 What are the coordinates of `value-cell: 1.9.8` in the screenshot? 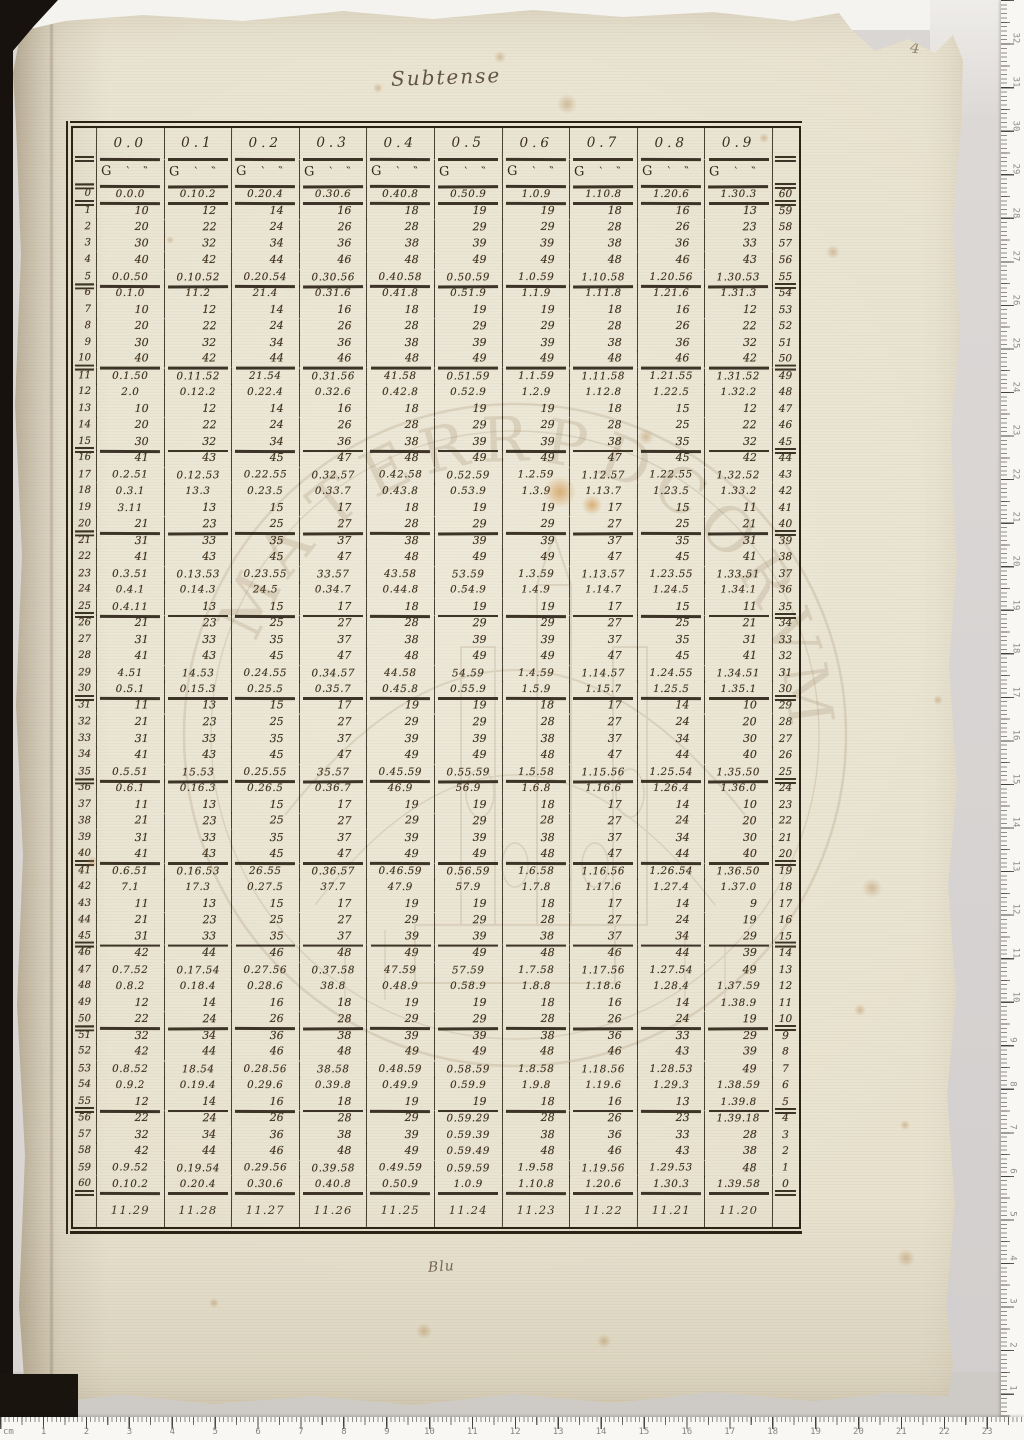 It's located at (535, 1085).